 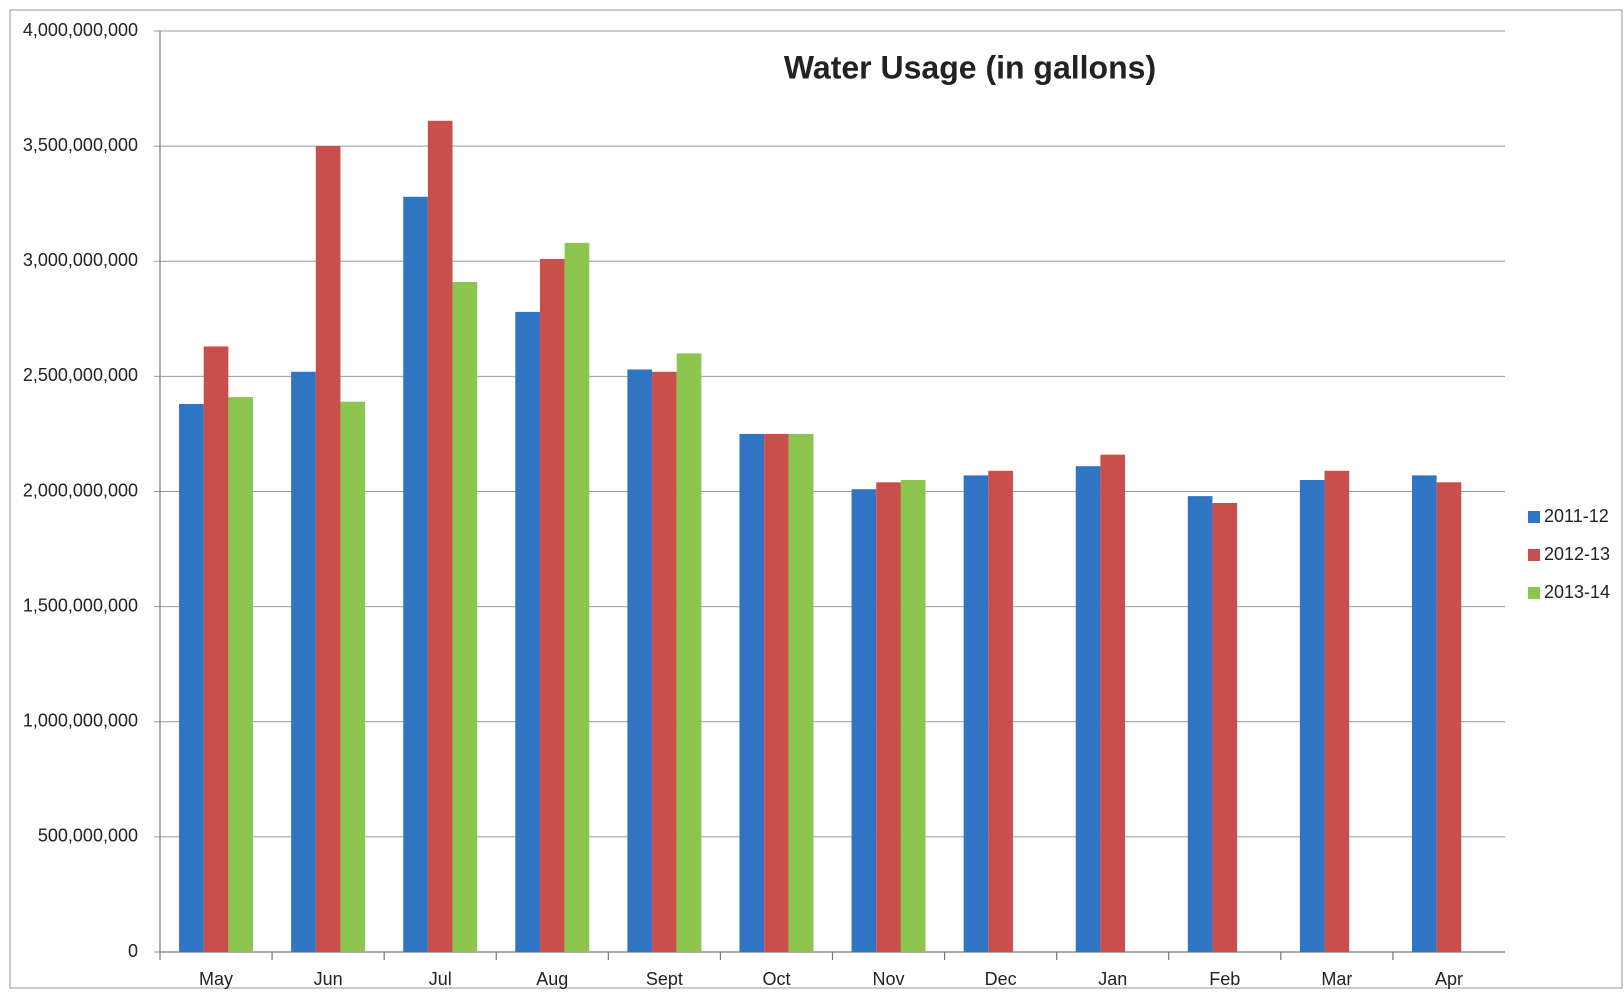 I want to click on x-tick-label: Apr, so click(x=1449, y=979).